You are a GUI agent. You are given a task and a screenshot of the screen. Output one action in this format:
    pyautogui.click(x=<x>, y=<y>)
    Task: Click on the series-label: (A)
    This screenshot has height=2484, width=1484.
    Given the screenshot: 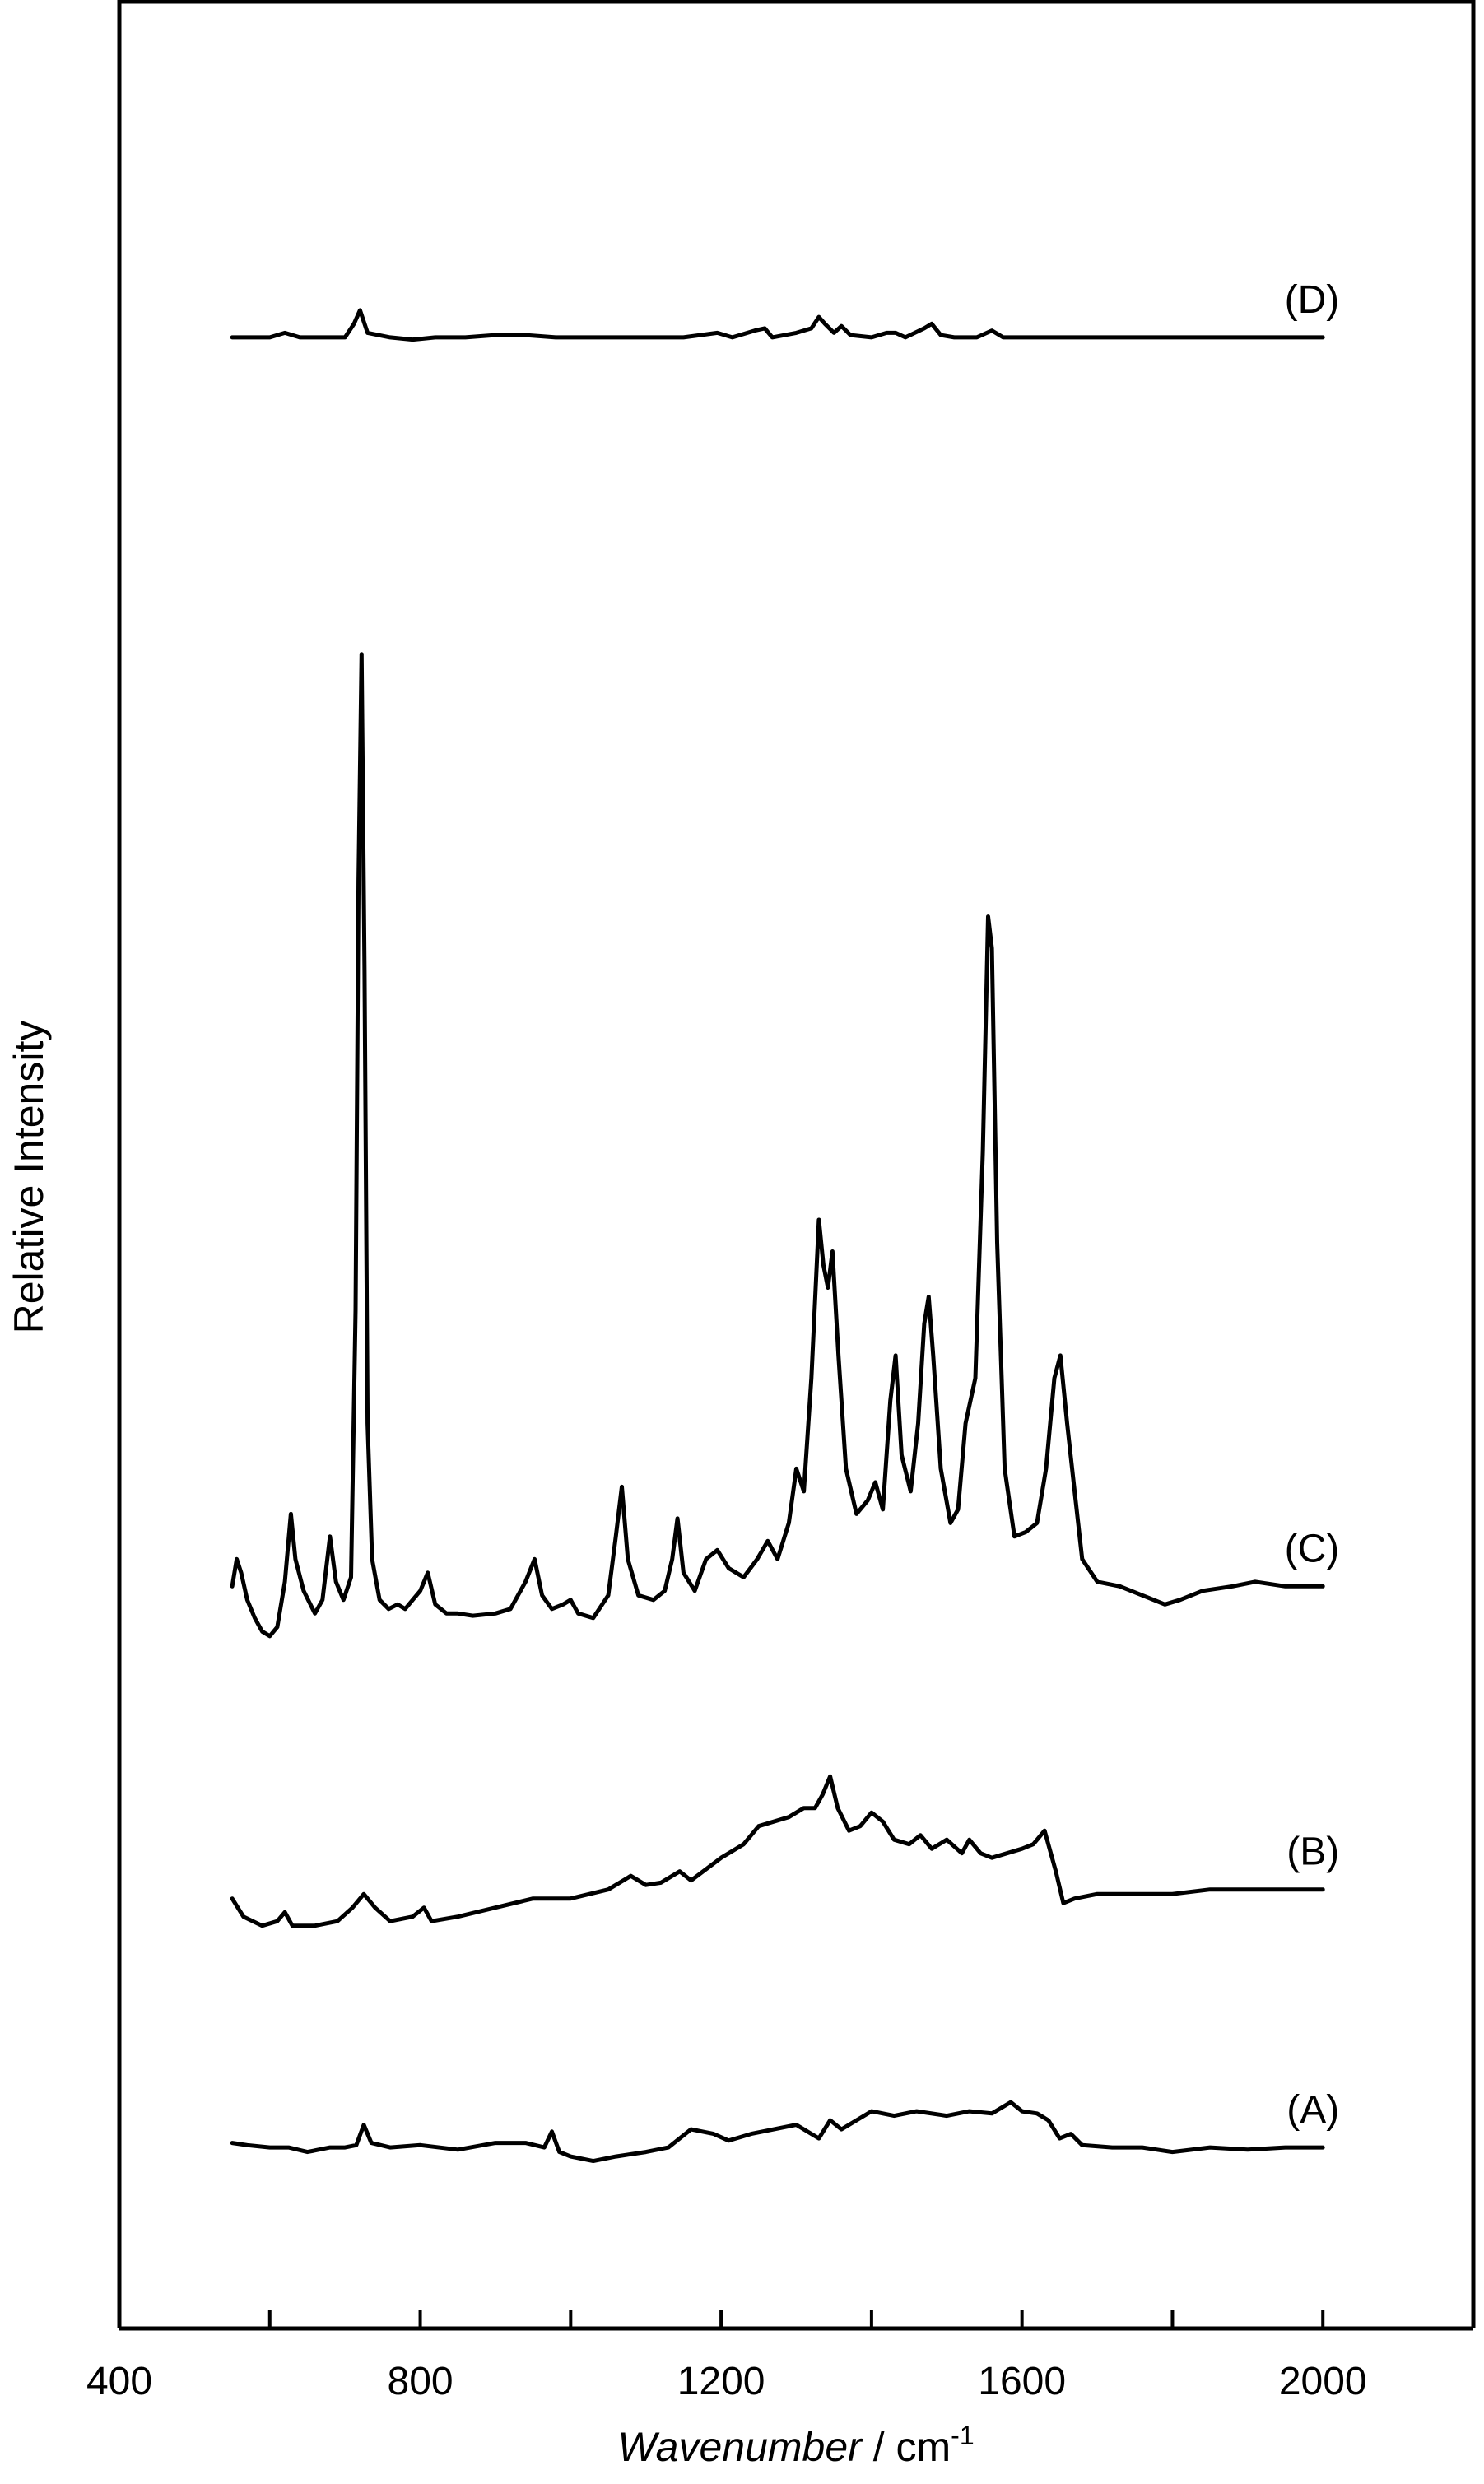 What is the action you would take?
    pyautogui.click(x=1312, y=2110)
    